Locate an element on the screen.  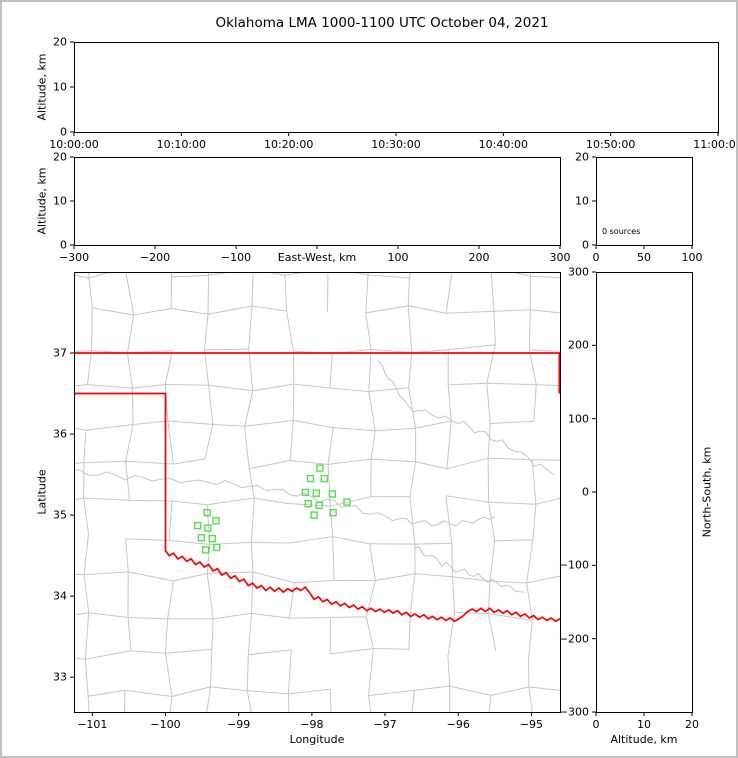
alt-time-ylabel: Altitude, km is located at coordinates (42, 87).